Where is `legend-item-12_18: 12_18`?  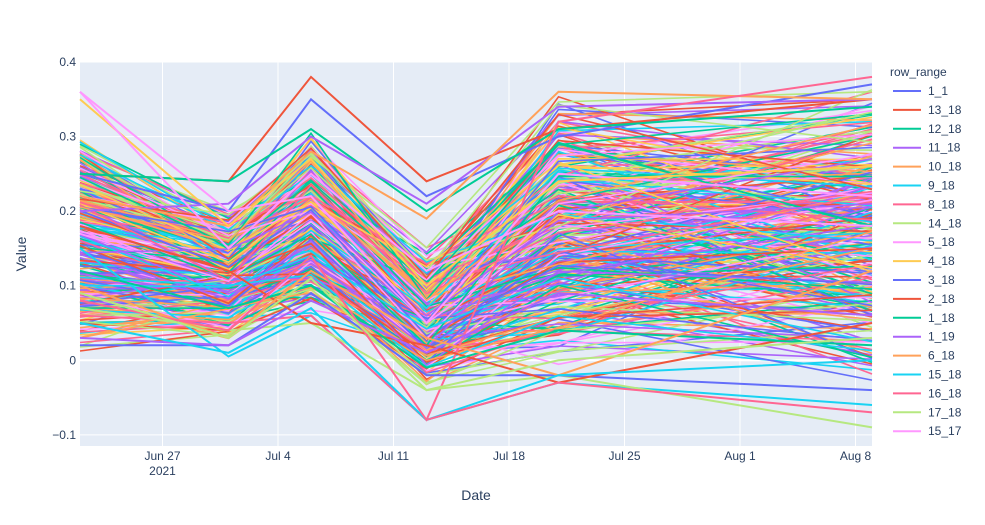 legend-item-12_18: 12_18 is located at coordinates (927, 129).